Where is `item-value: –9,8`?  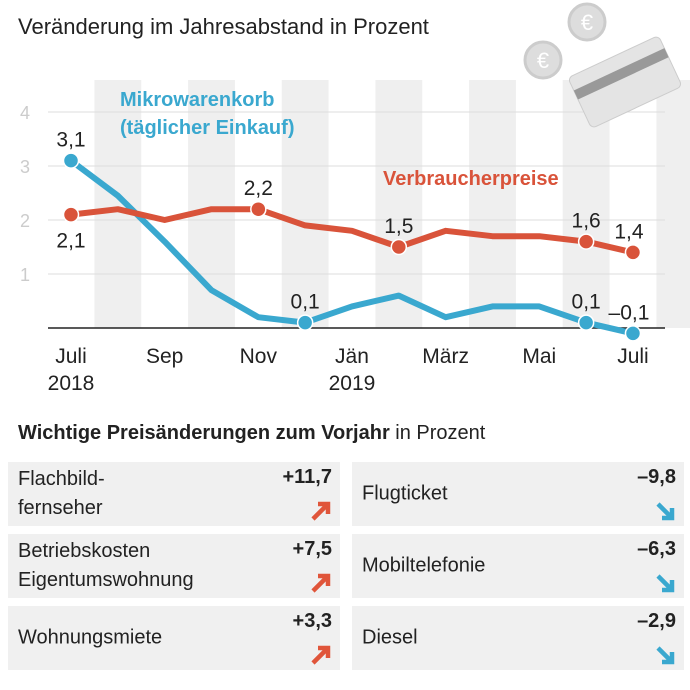 item-value: –9,8 is located at coordinates (656, 477).